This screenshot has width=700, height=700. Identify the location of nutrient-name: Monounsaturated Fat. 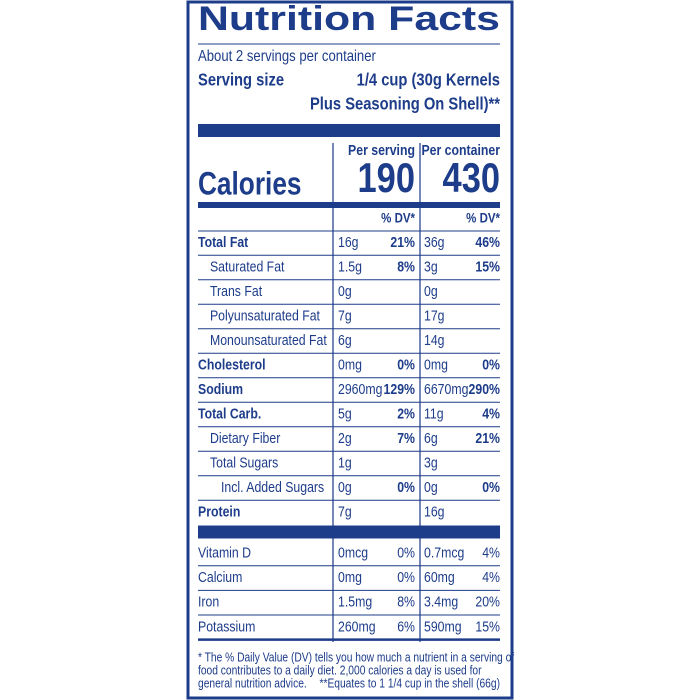
(268, 340).